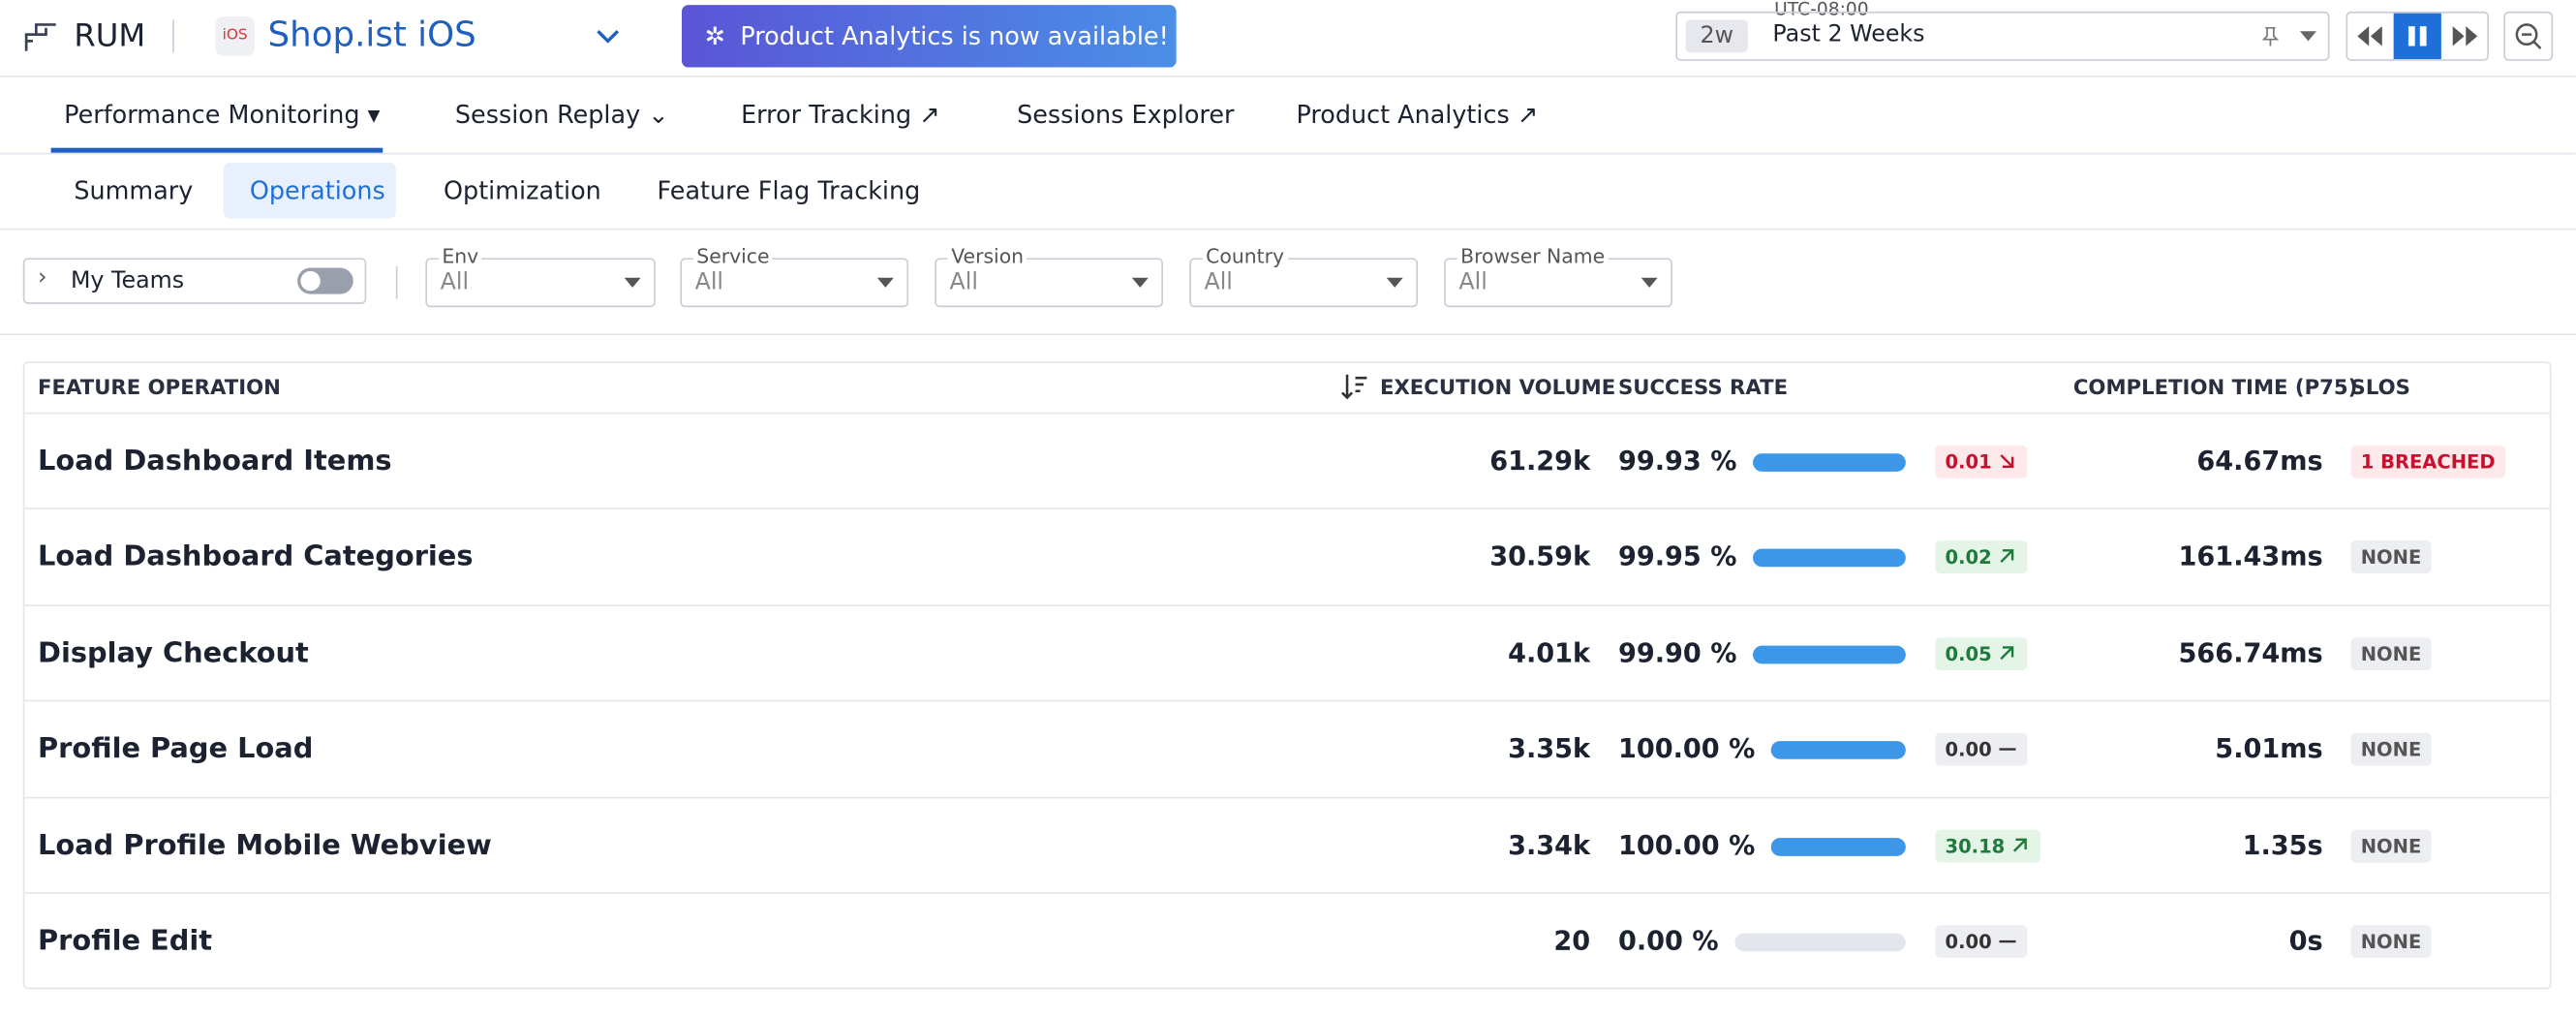  What do you see at coordinates (396, 282) in the screenshot?
I see `separator` at bounding box center [396, 282].